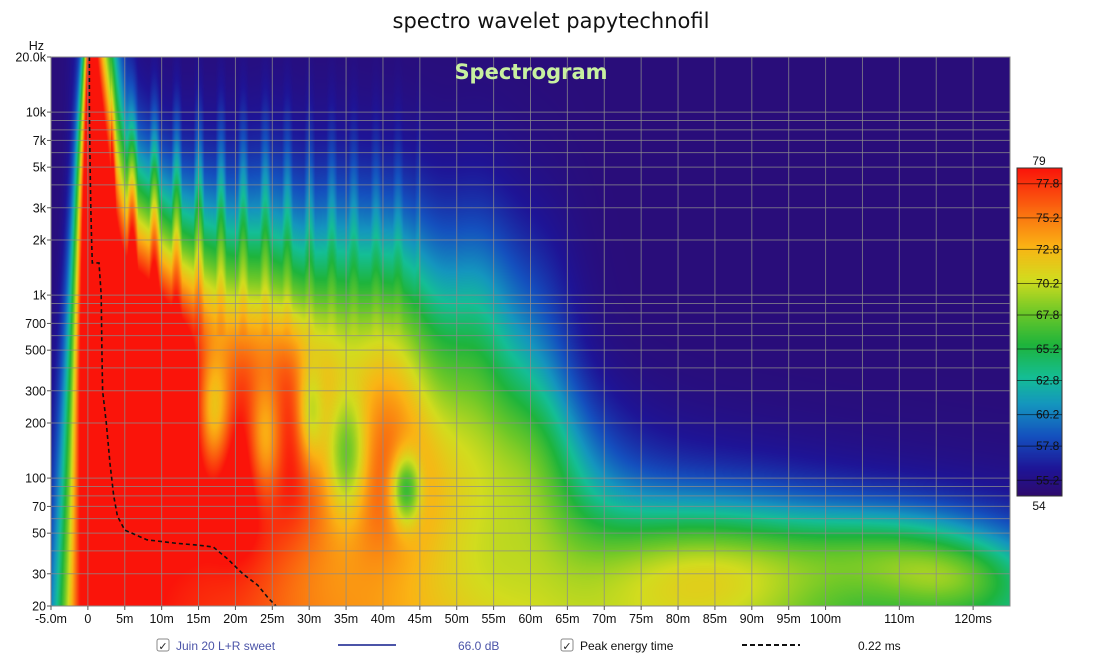 Image resolution: width=1102 pixels, height=661 pixels. What do you see at coordinates (730, 645) in the screenshot?
I see `legend-item-peak-energy-time: ✓ Peak energy time 0.22 ms` at bounding box center [730, 645].